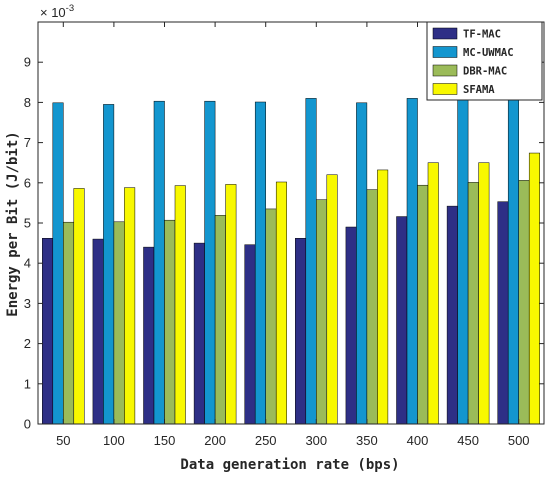 The height and width of the screenshot is (477, 550). I want to click on legend-label-mc-uwmac: MC-UWMAC, so click(488, 53).